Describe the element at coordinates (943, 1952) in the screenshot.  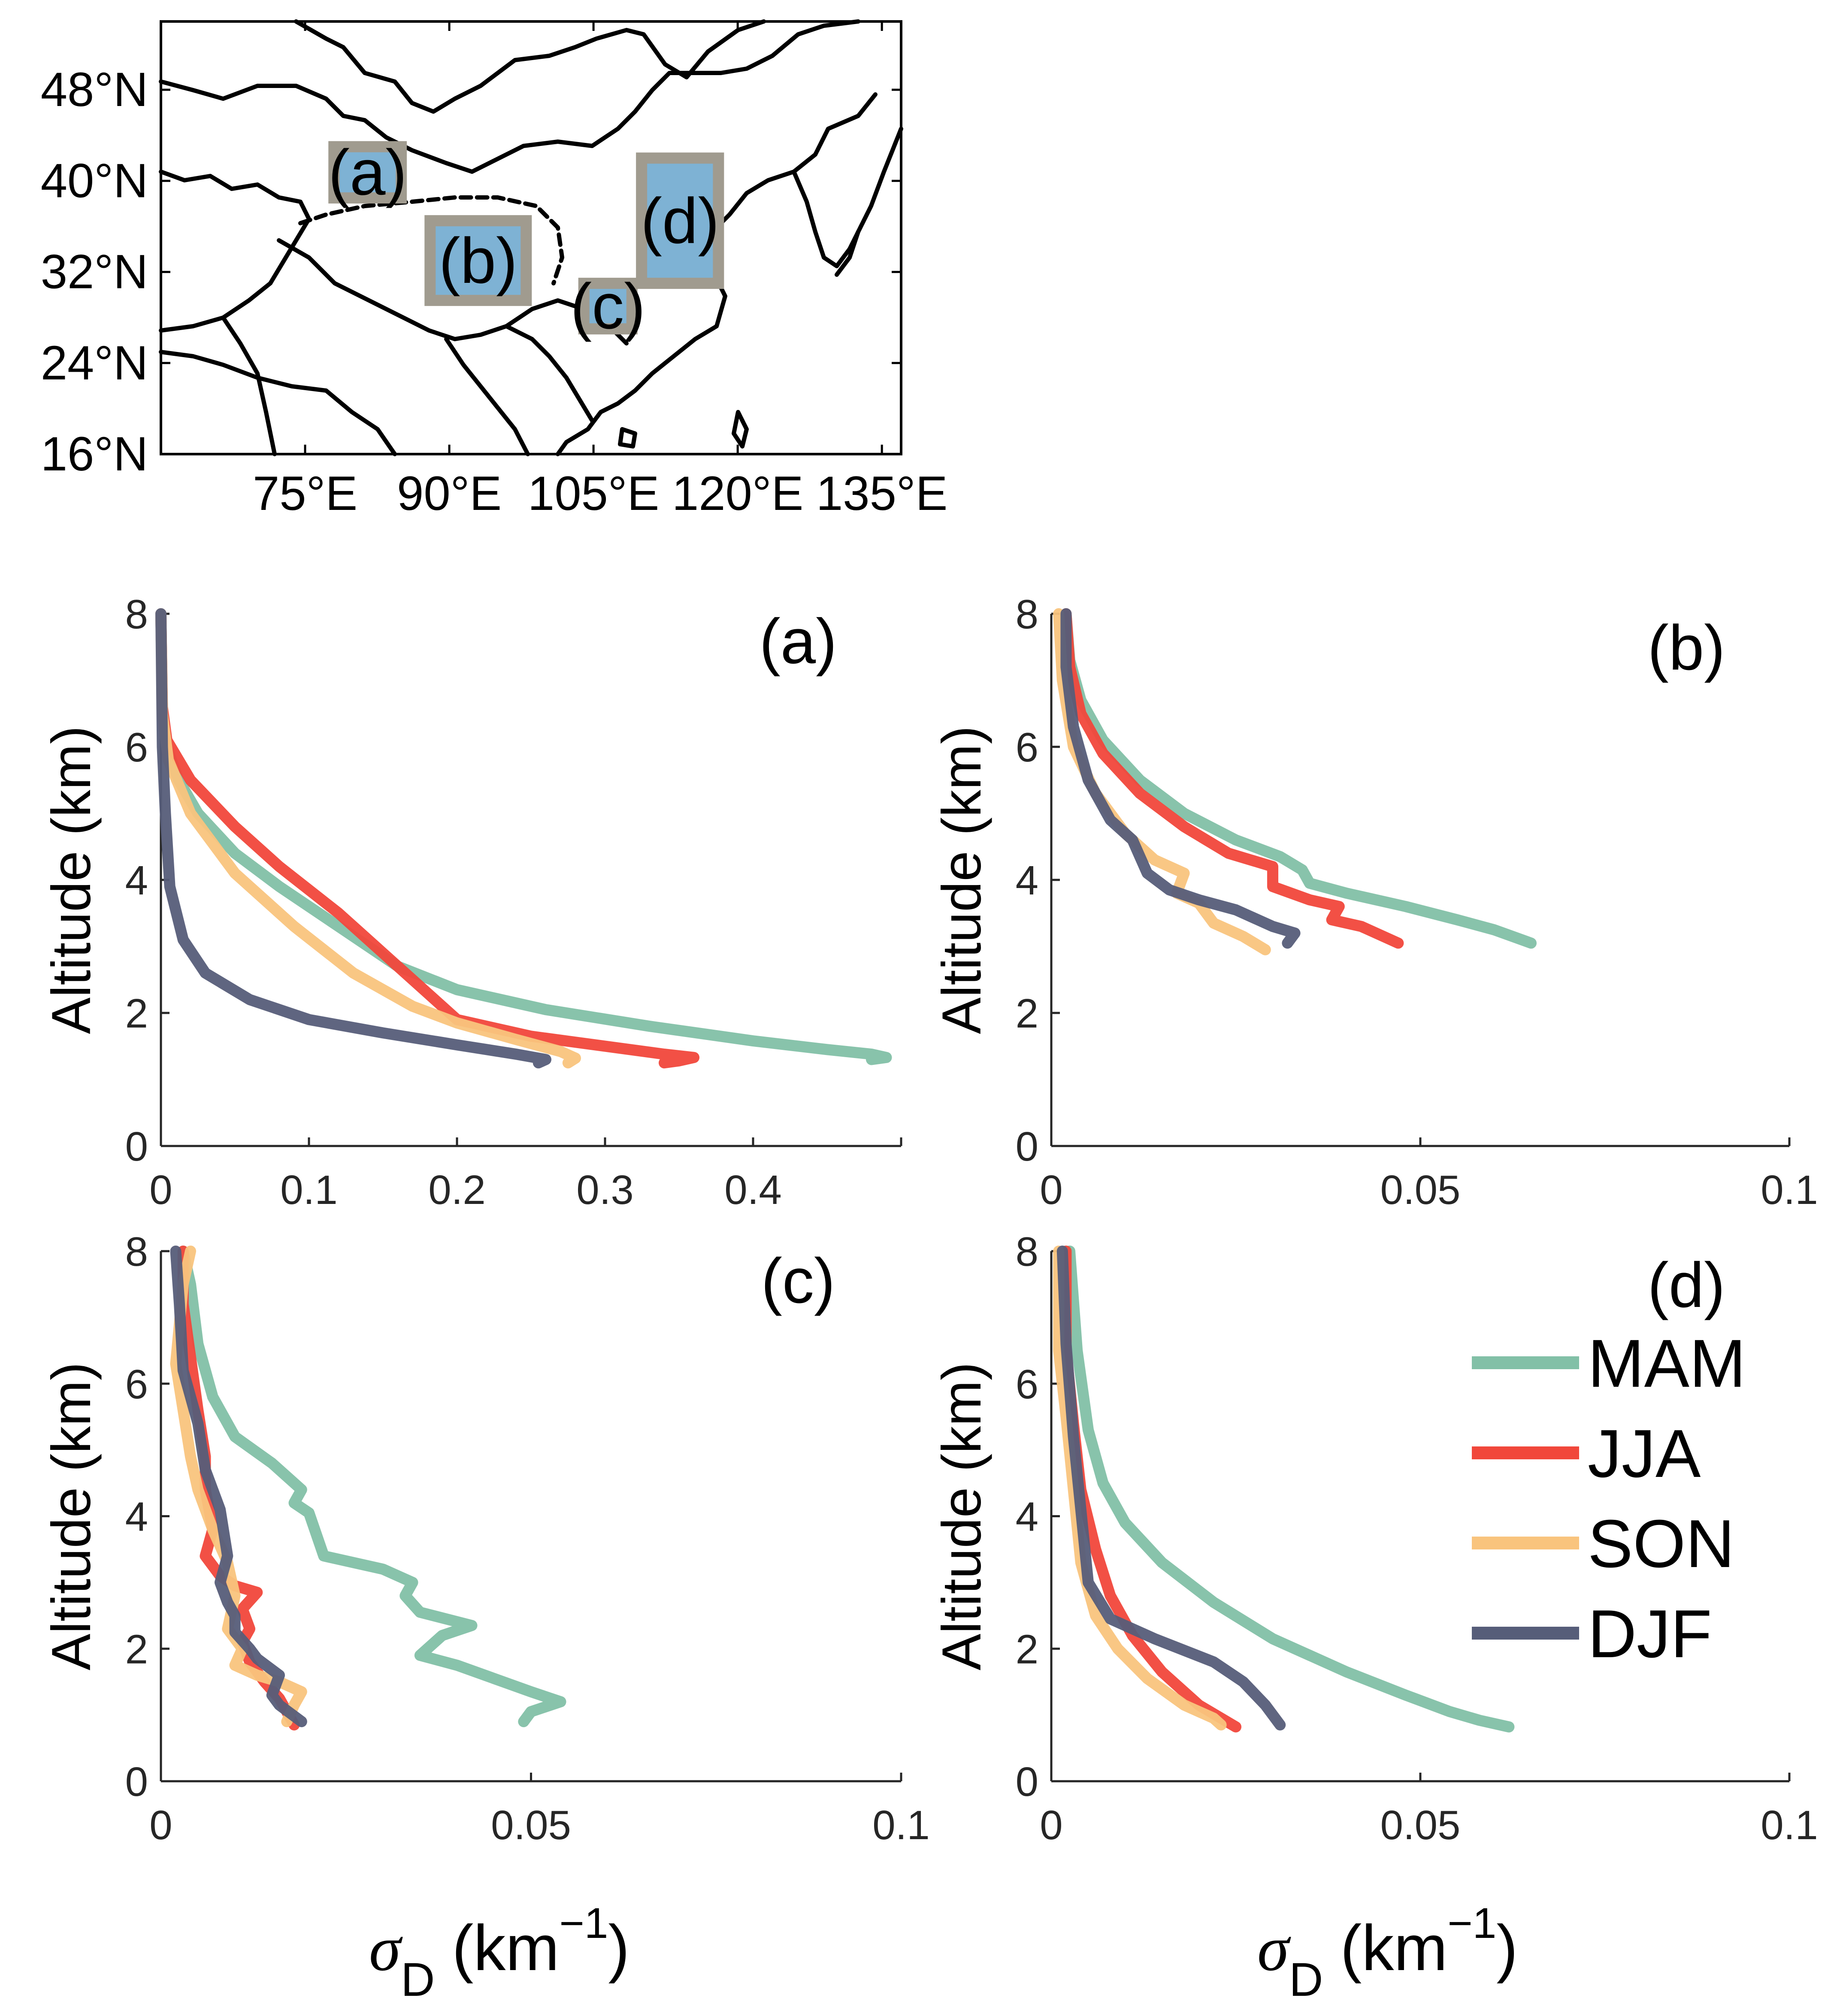
I see `x-axis-labels: σD (km−1) σD (km−1)` at that location.